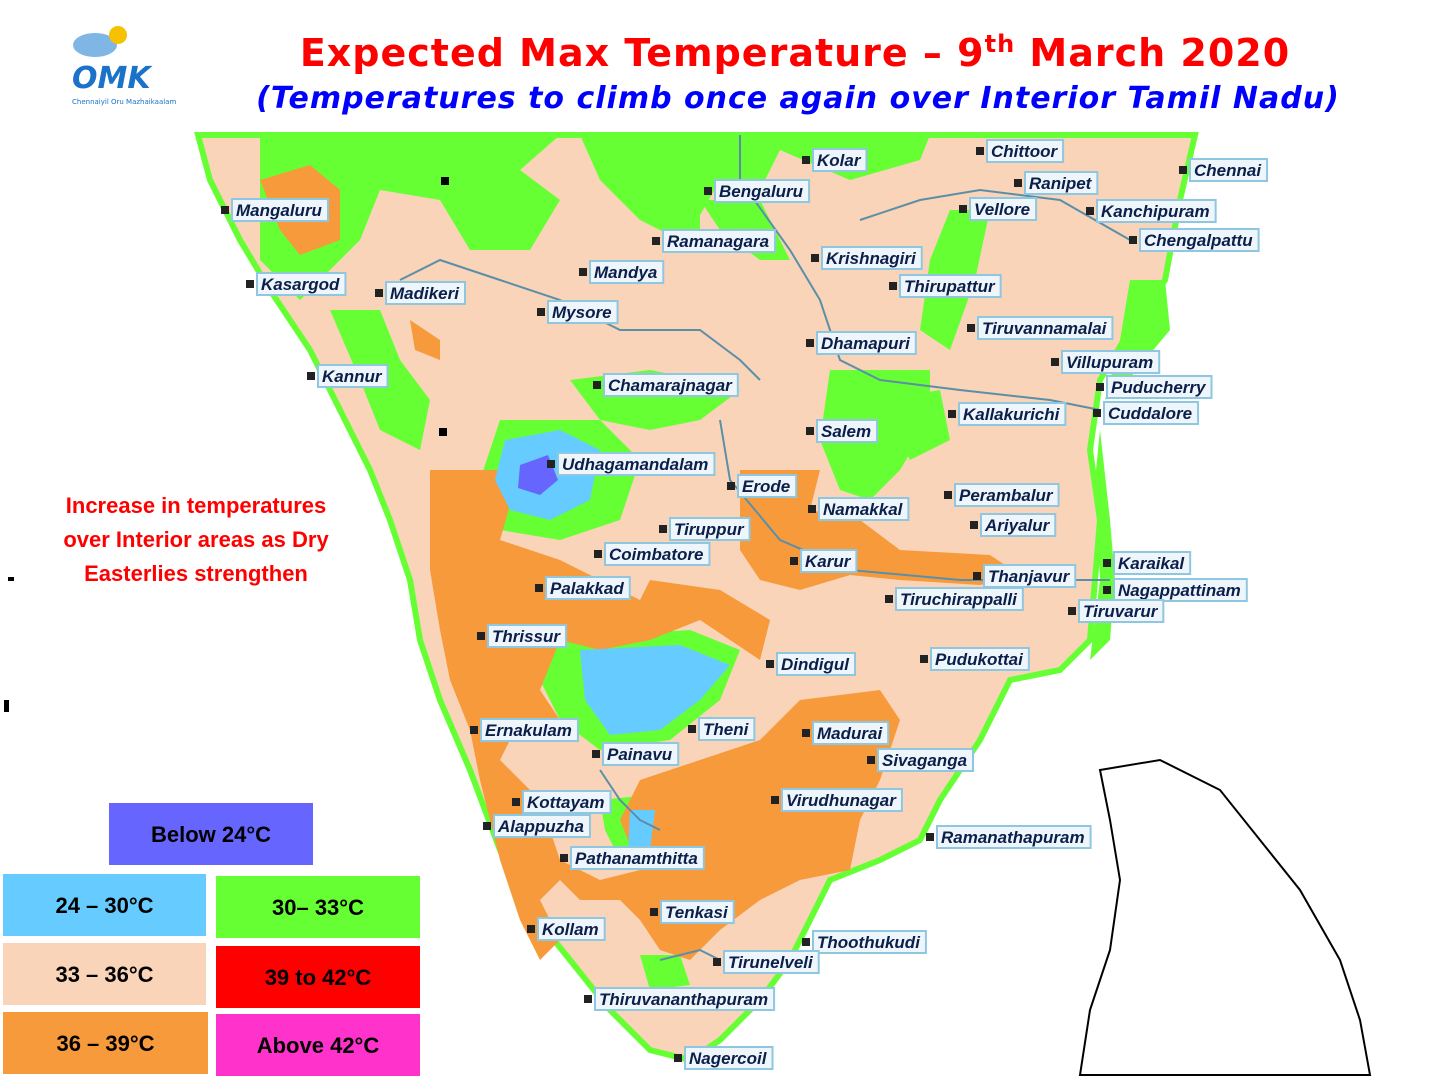 This screenshot has height=1080, width=1440. What do you see at coordinates (863, 509) in the screenshot?
I see `city-label: Namakkal` at bounding box center [863, 509].